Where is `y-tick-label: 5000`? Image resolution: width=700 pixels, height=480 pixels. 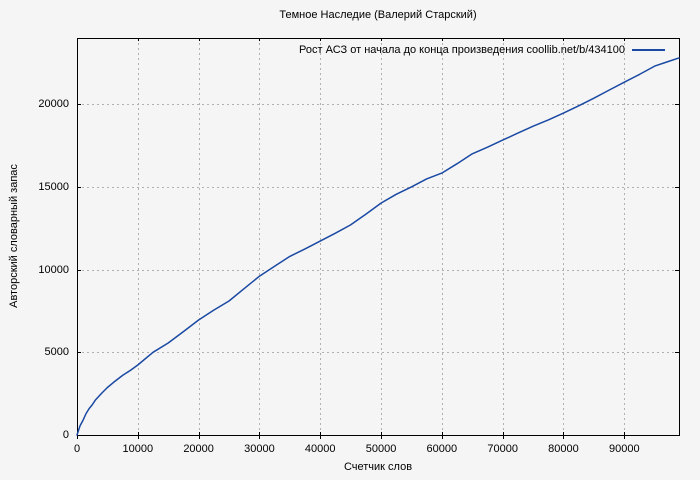
y-tick-label: 5000 is located at coordinates (56, 352).